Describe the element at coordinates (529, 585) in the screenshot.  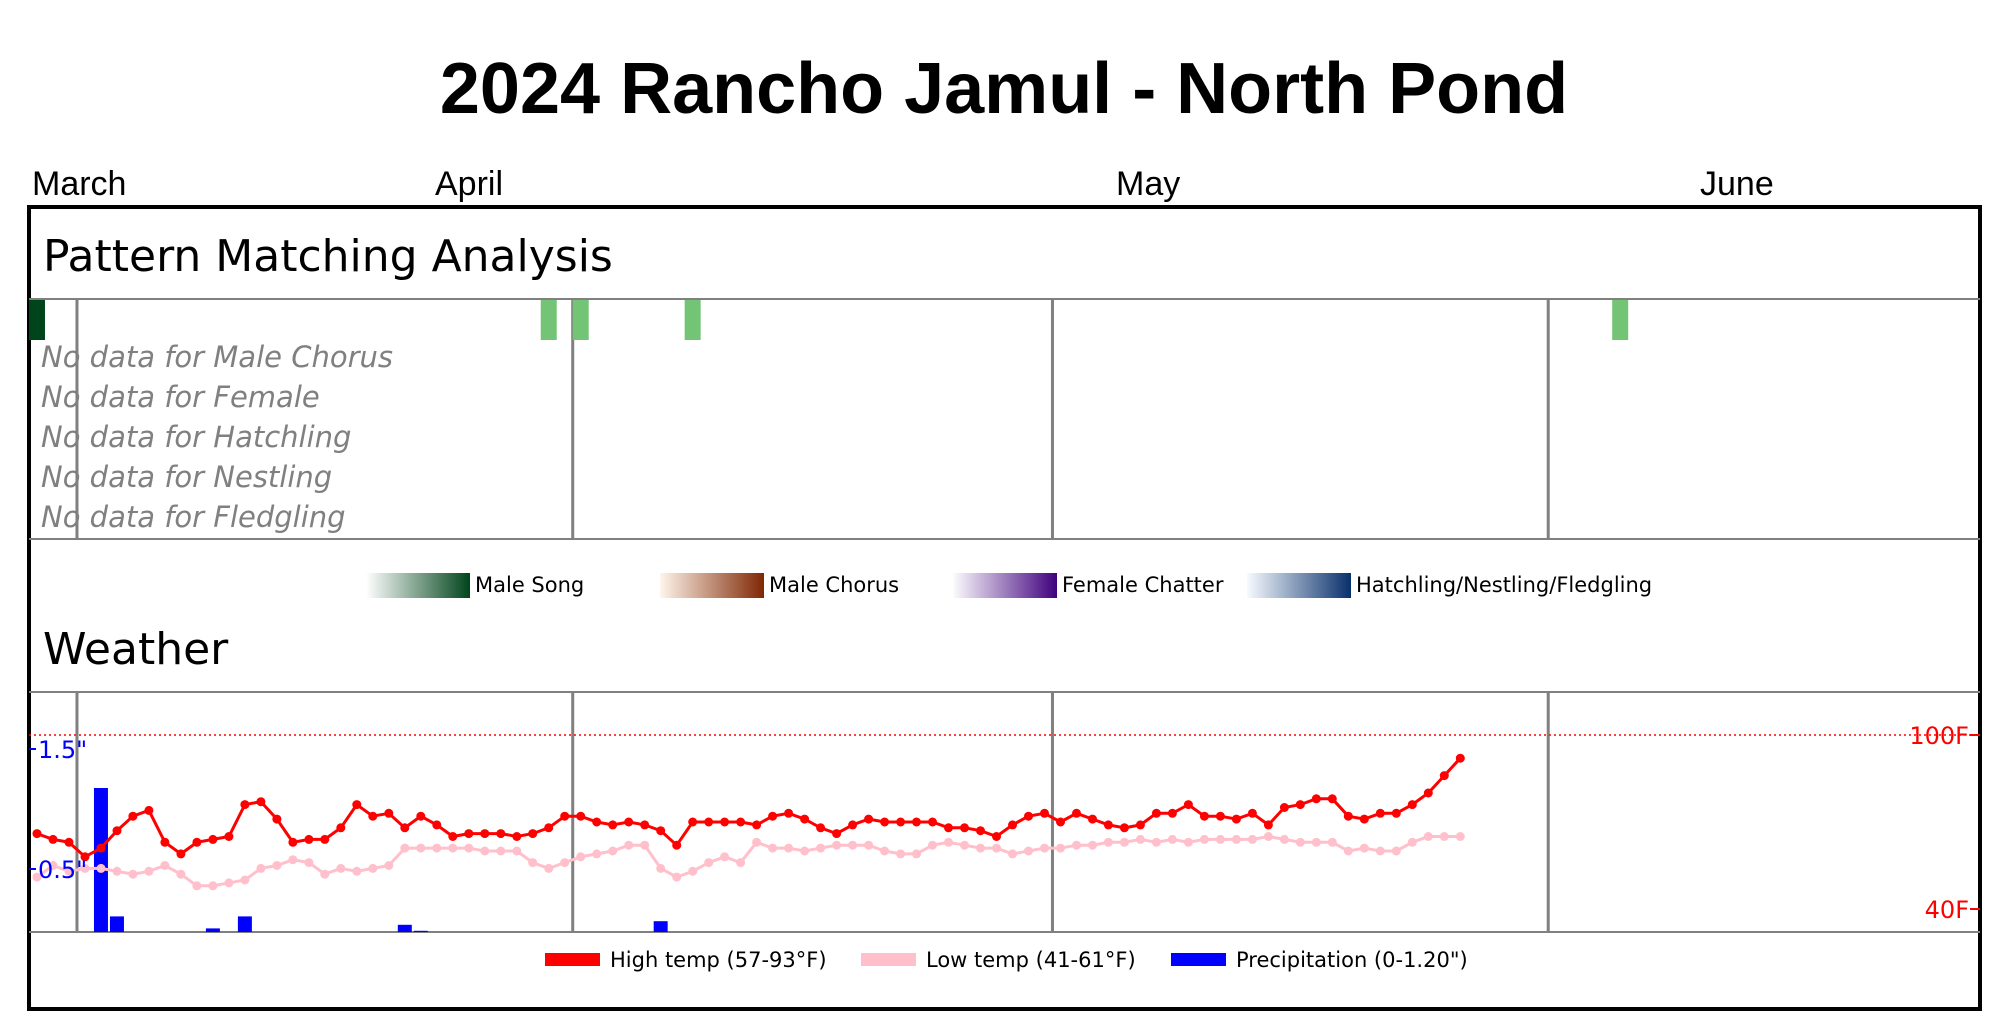
I see `legend-label-male-song: Male Song` at that location.